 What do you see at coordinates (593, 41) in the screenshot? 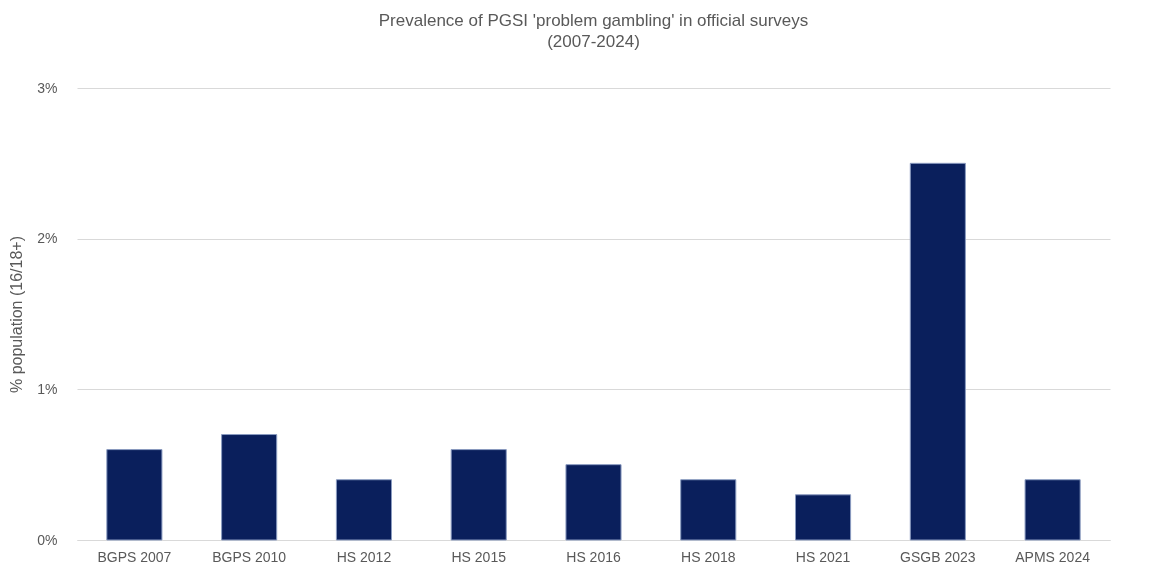
I see `chart-subtitle: (2007-2024)` at bounding box center [593, 41].